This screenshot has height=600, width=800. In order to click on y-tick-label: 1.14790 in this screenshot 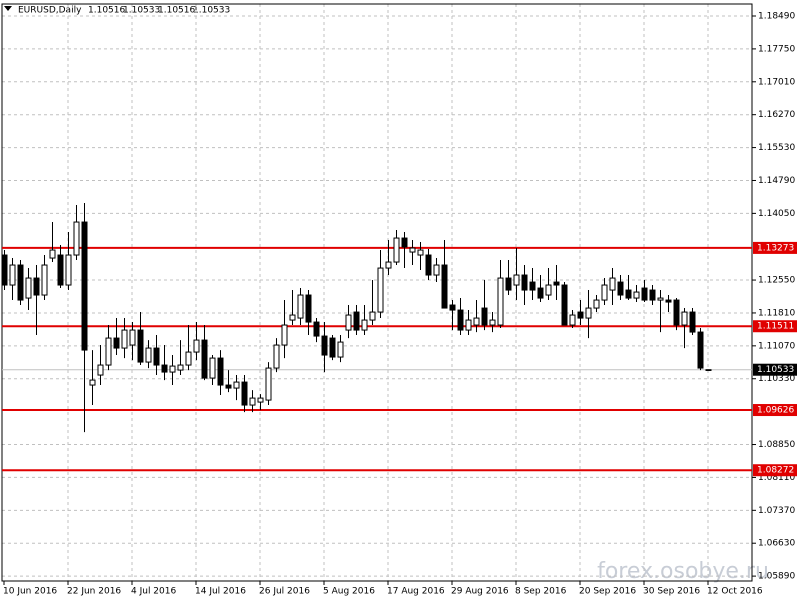, I will do `click(776, 181)`.